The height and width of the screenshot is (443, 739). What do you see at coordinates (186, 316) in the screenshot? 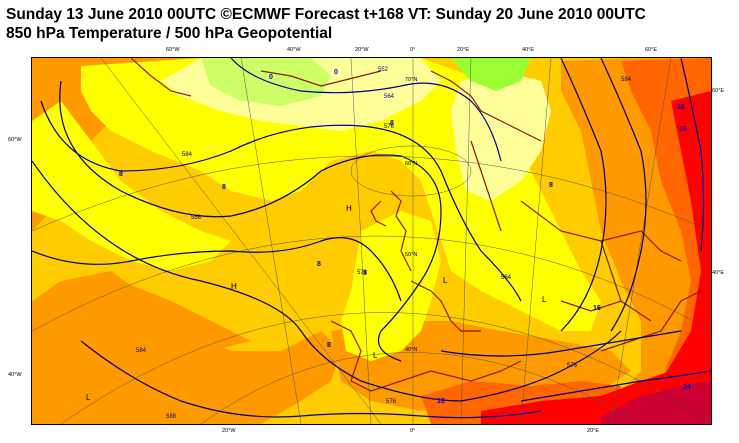
I see `orange-region-mid` at bounding box center [186, 316].